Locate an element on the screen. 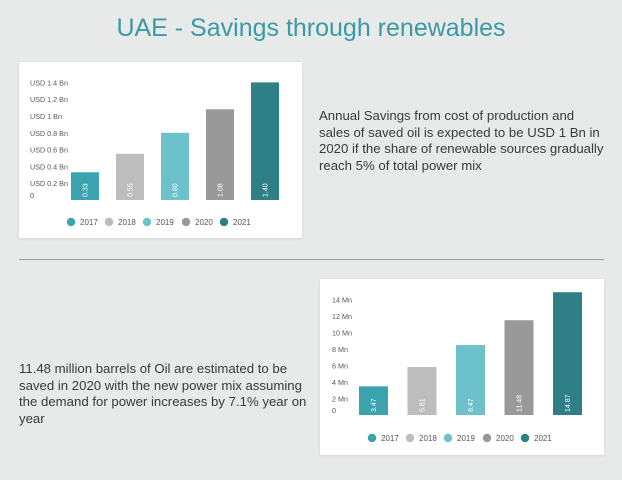 This screenshot has height=480, width=622. bar-value-label: 5.81 is located at coordinates (423, 405).